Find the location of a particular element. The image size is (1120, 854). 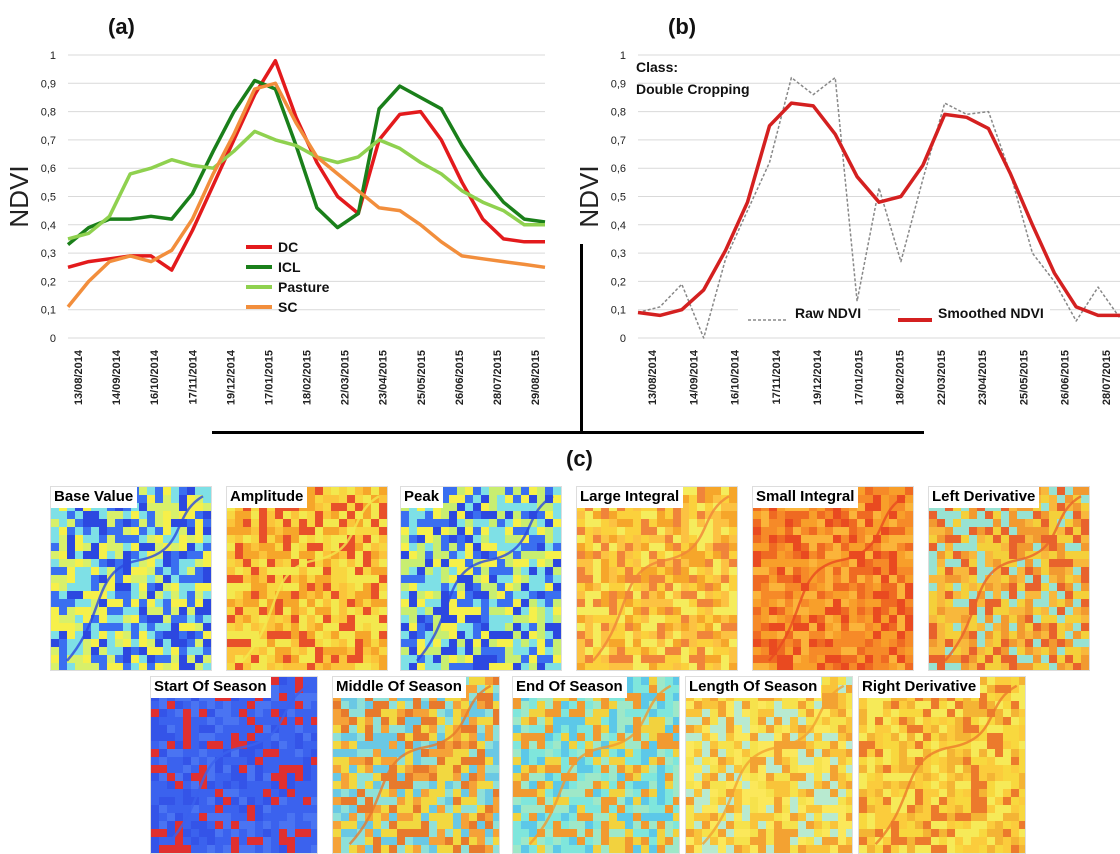

class-annotation: Double Cropping is located at coordinates (693, 89).